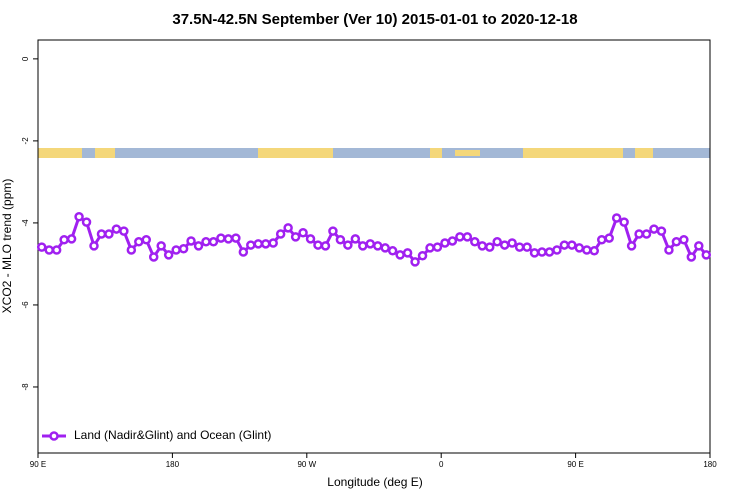 The width and height of the screenshot is (750, 500). Describe the element at coordinates (54, 436) in the screenshot. I see `legend-marker` at that location.